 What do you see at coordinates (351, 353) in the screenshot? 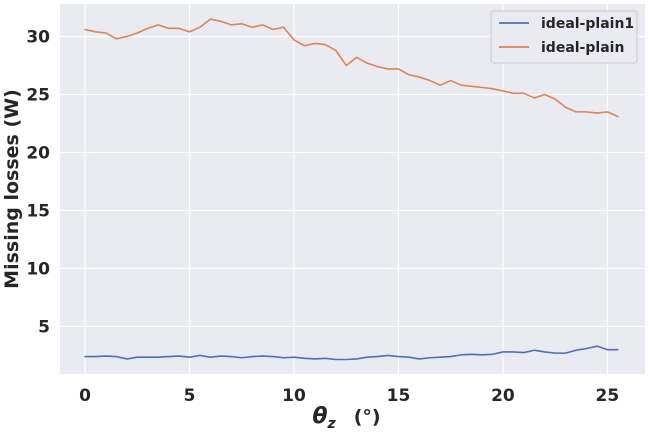
I see `series-line-ideal-plain1` at bounding box center [351, 353].